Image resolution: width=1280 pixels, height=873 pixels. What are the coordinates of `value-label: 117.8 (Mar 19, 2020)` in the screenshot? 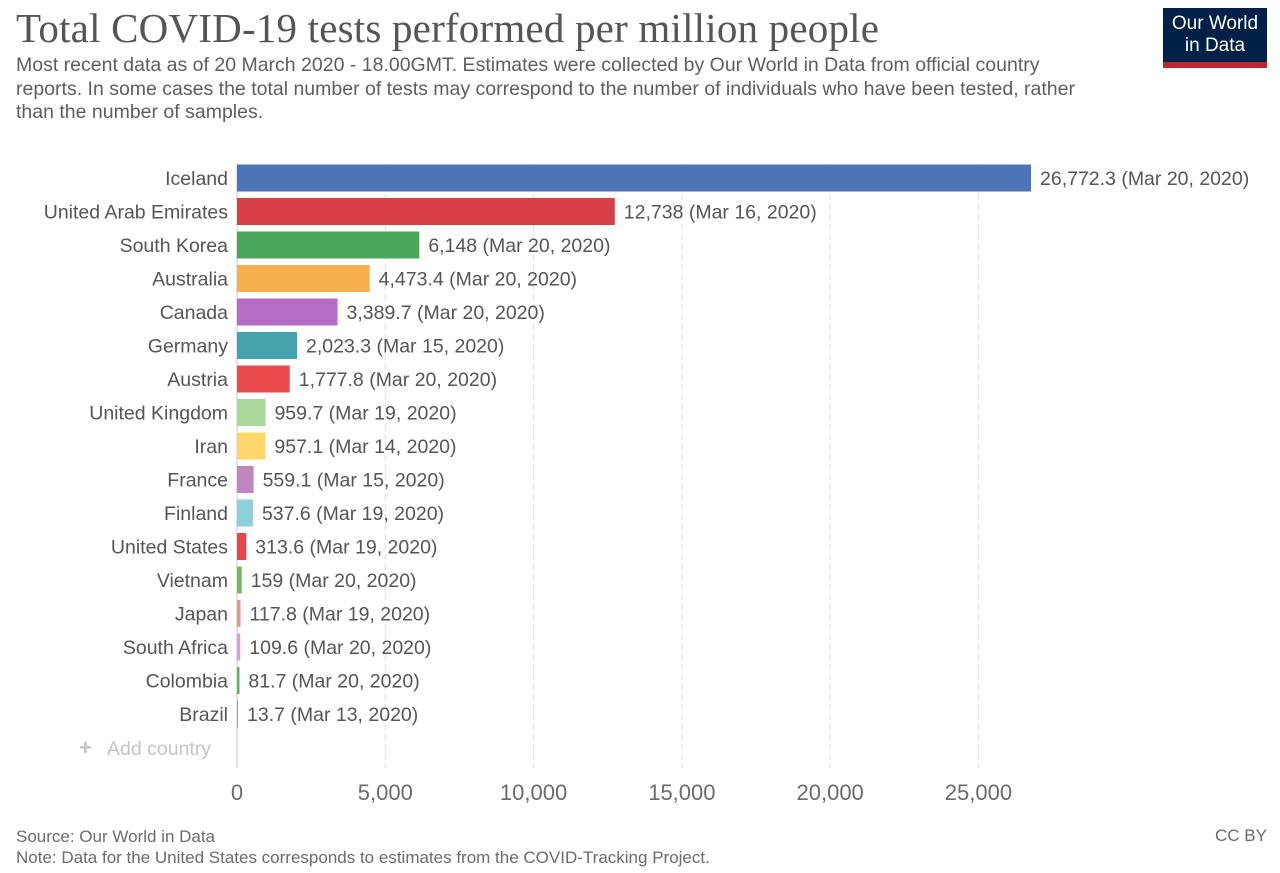 It's located at (339, 615).